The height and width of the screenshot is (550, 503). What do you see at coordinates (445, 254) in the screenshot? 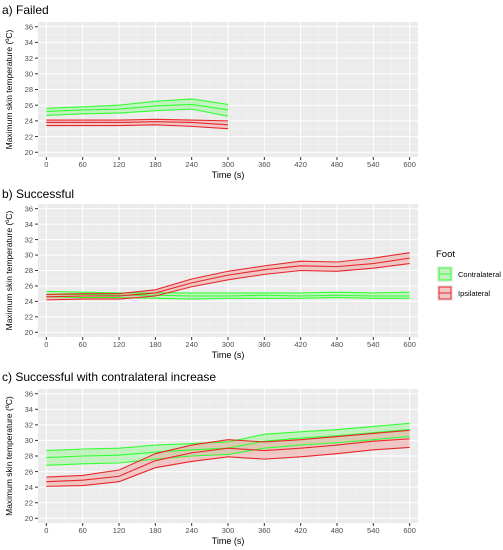
I see `legend-title: Foot` at bounding box center [445, 254].